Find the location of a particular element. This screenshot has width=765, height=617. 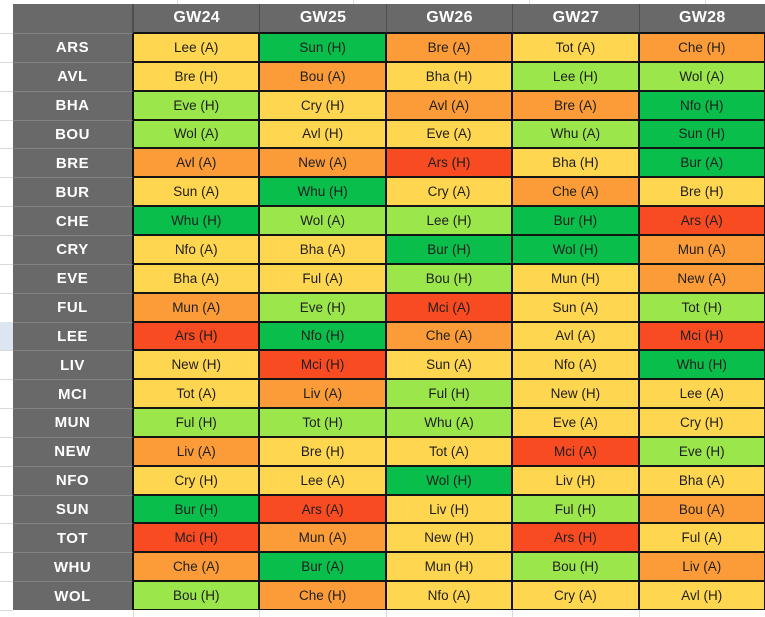

team-label-cry: CRY is located at coordinates (73, 249).